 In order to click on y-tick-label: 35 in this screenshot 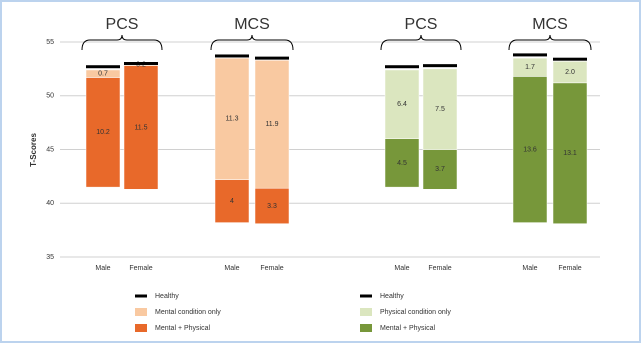, I will do `click(50, 257)`.